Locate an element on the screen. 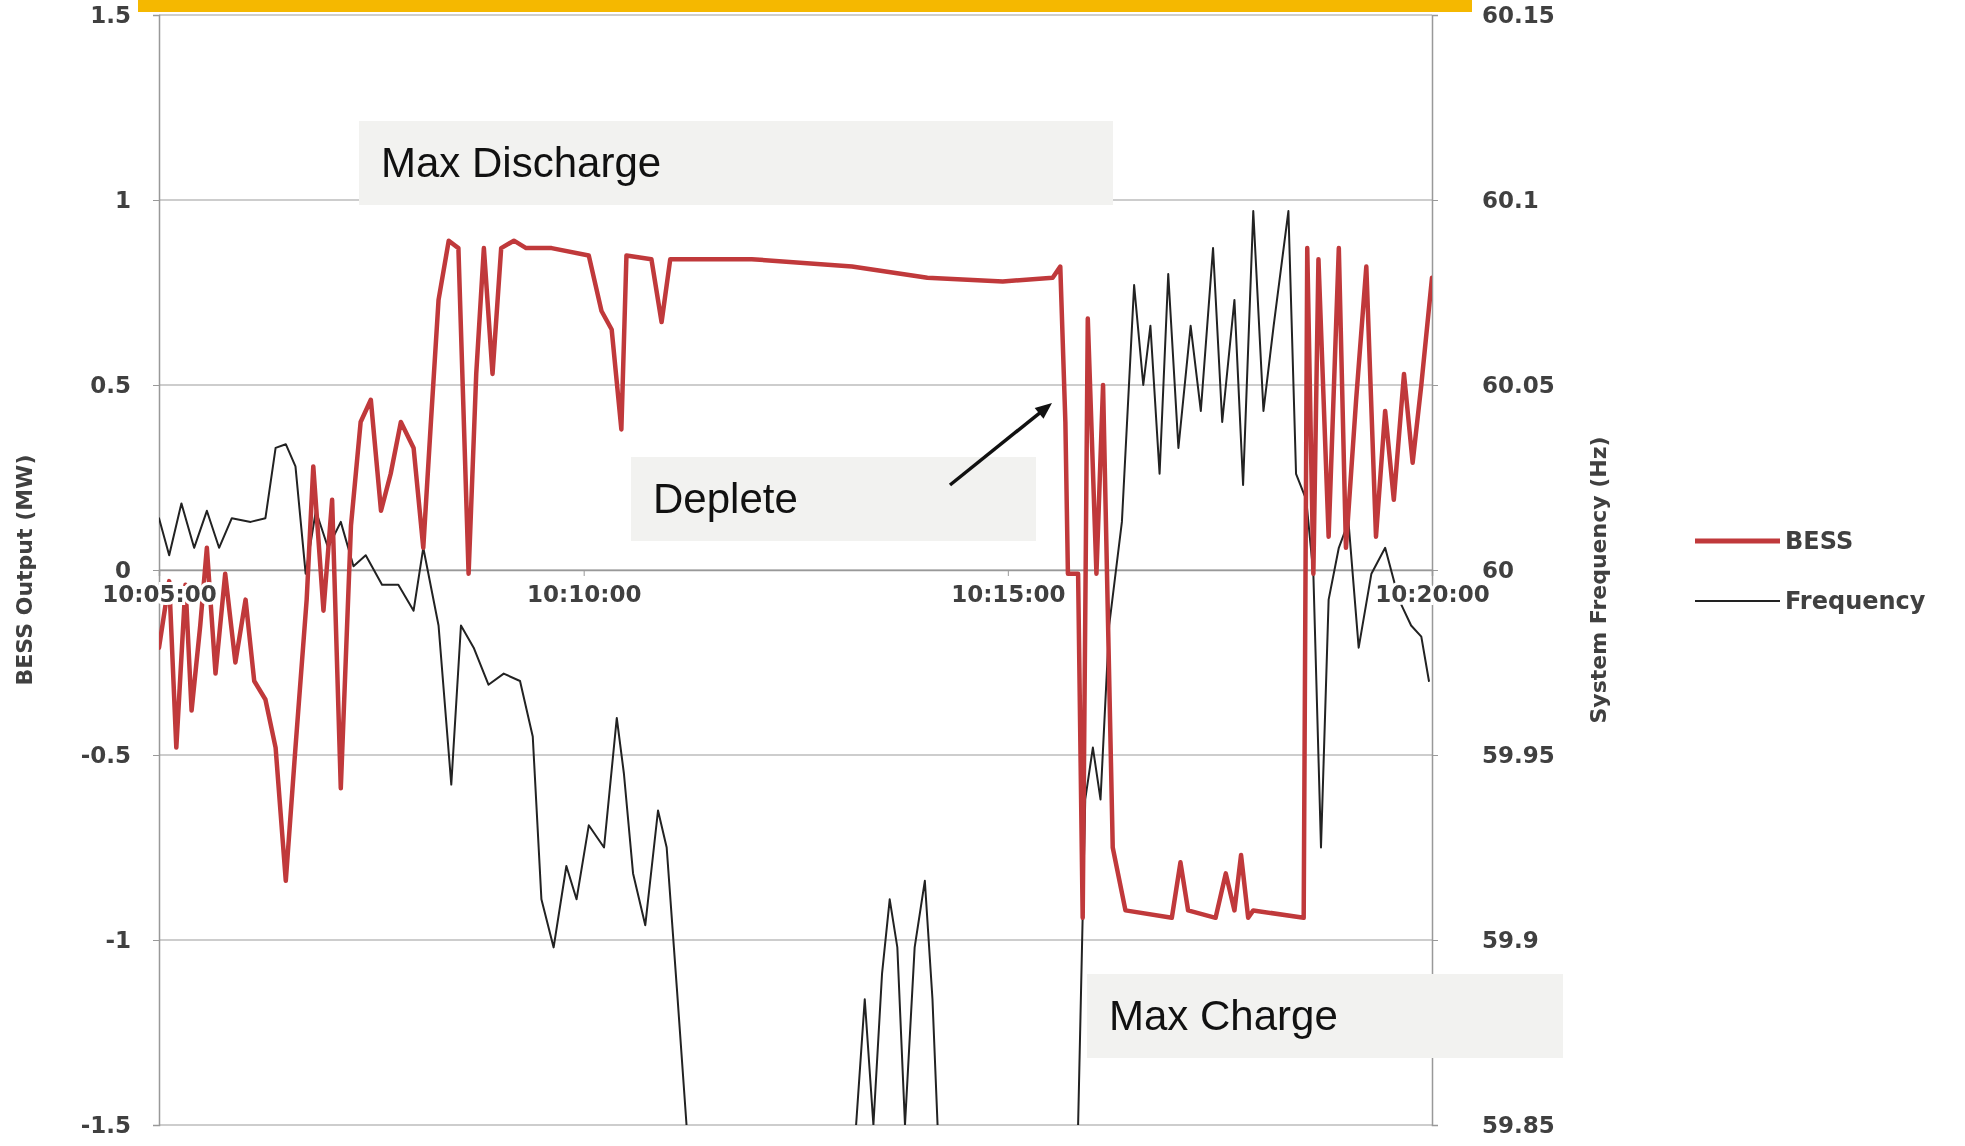  y2-axis-title: System Frequency (Hz) is located at coordinates (1598, 580).